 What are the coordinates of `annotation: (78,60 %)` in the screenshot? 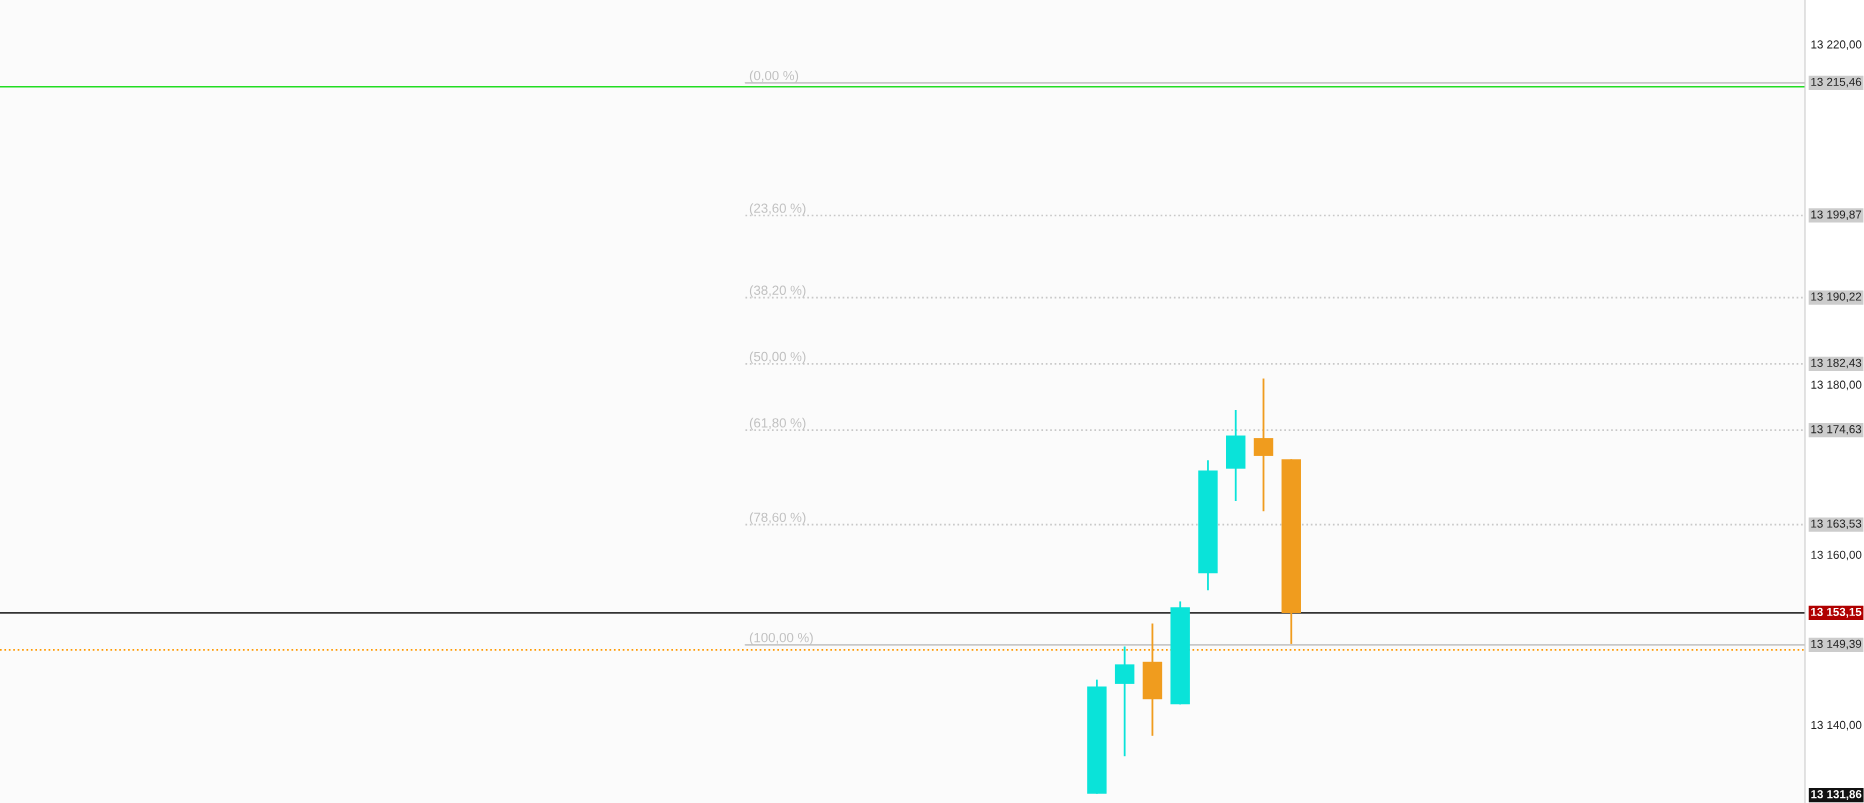 It's located at (777, 518).